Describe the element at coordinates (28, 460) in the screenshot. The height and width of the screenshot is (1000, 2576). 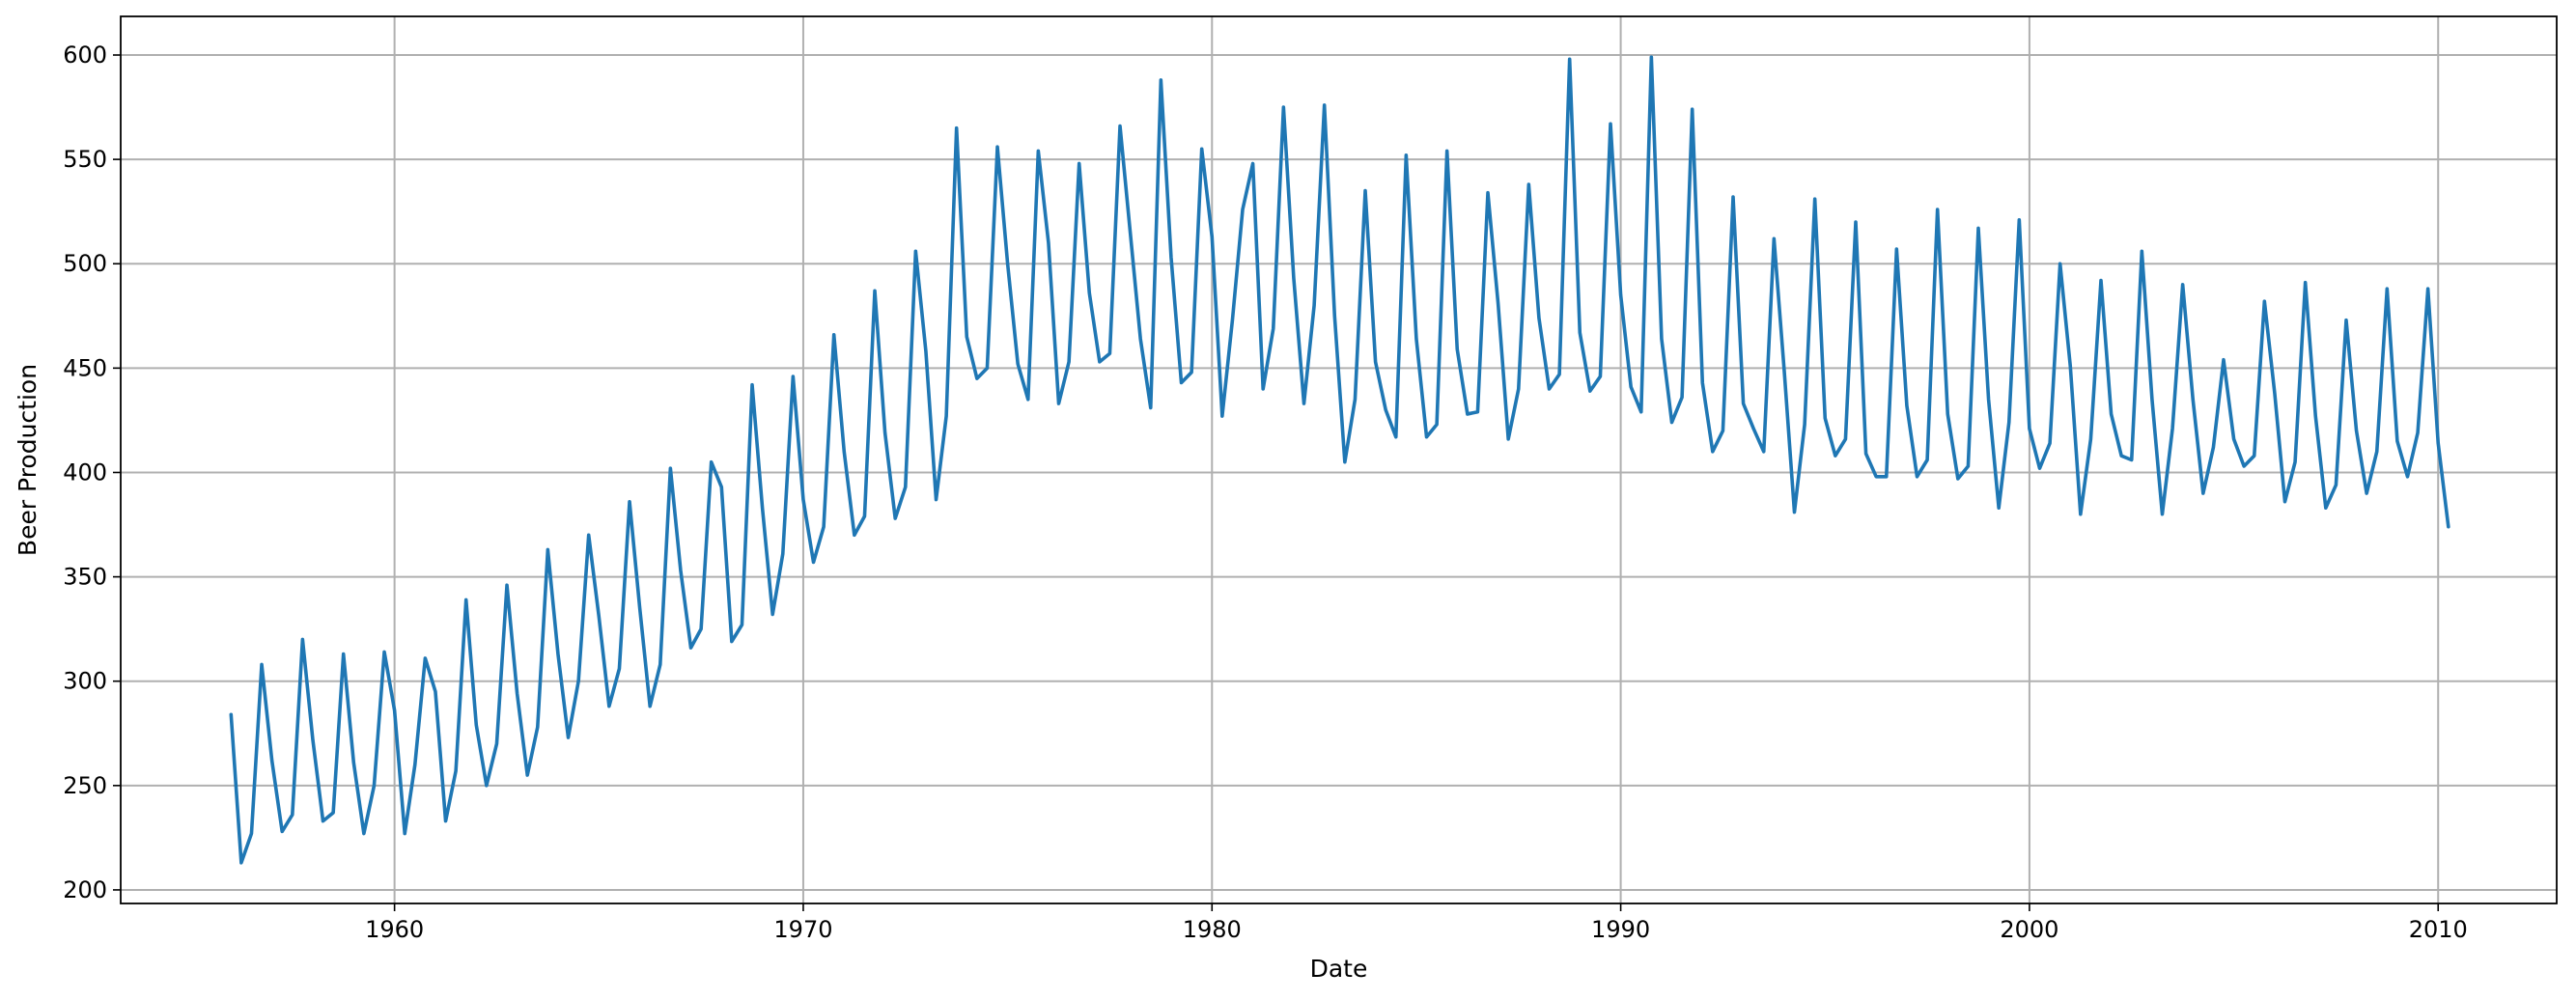
I see `y-axis-label: Beer Production` at that location.